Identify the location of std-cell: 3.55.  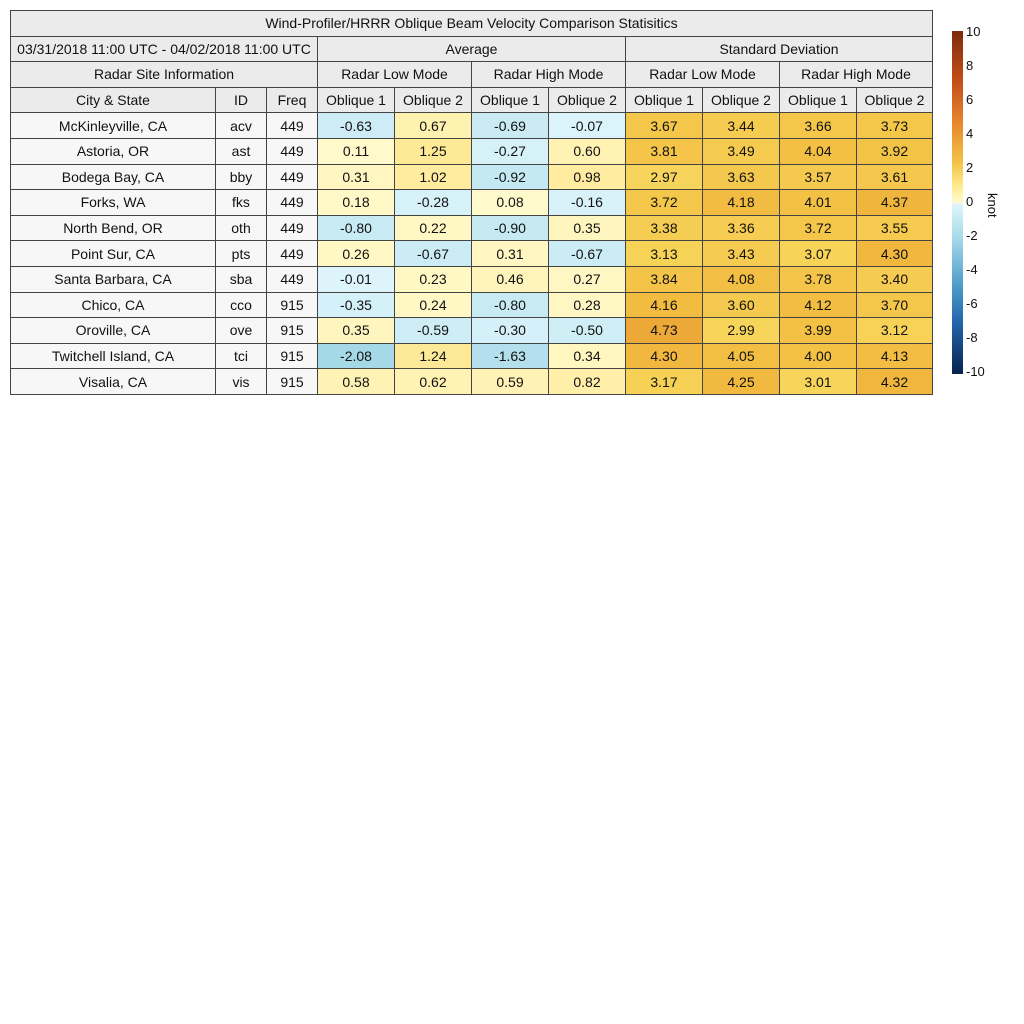
(894, 228).